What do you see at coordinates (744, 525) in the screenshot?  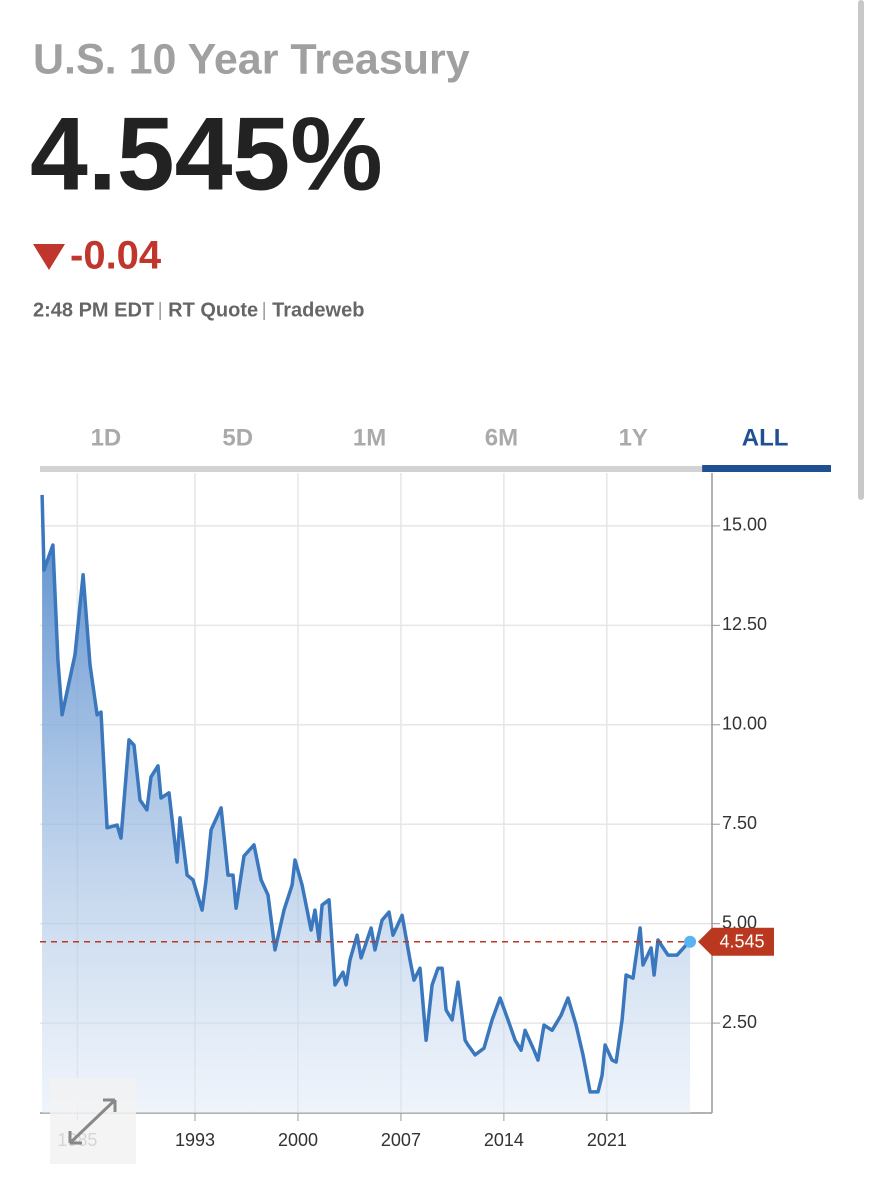 I see `y-tick-label: 15.00` at bounding box center [744, 525].